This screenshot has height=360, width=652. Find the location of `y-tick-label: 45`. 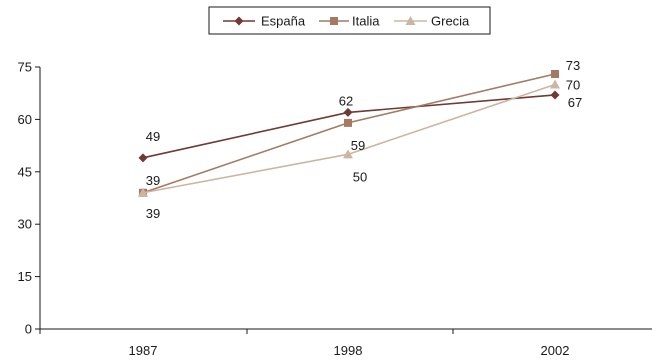

y-tick-label: 45 is located at coordinates (25, 171).